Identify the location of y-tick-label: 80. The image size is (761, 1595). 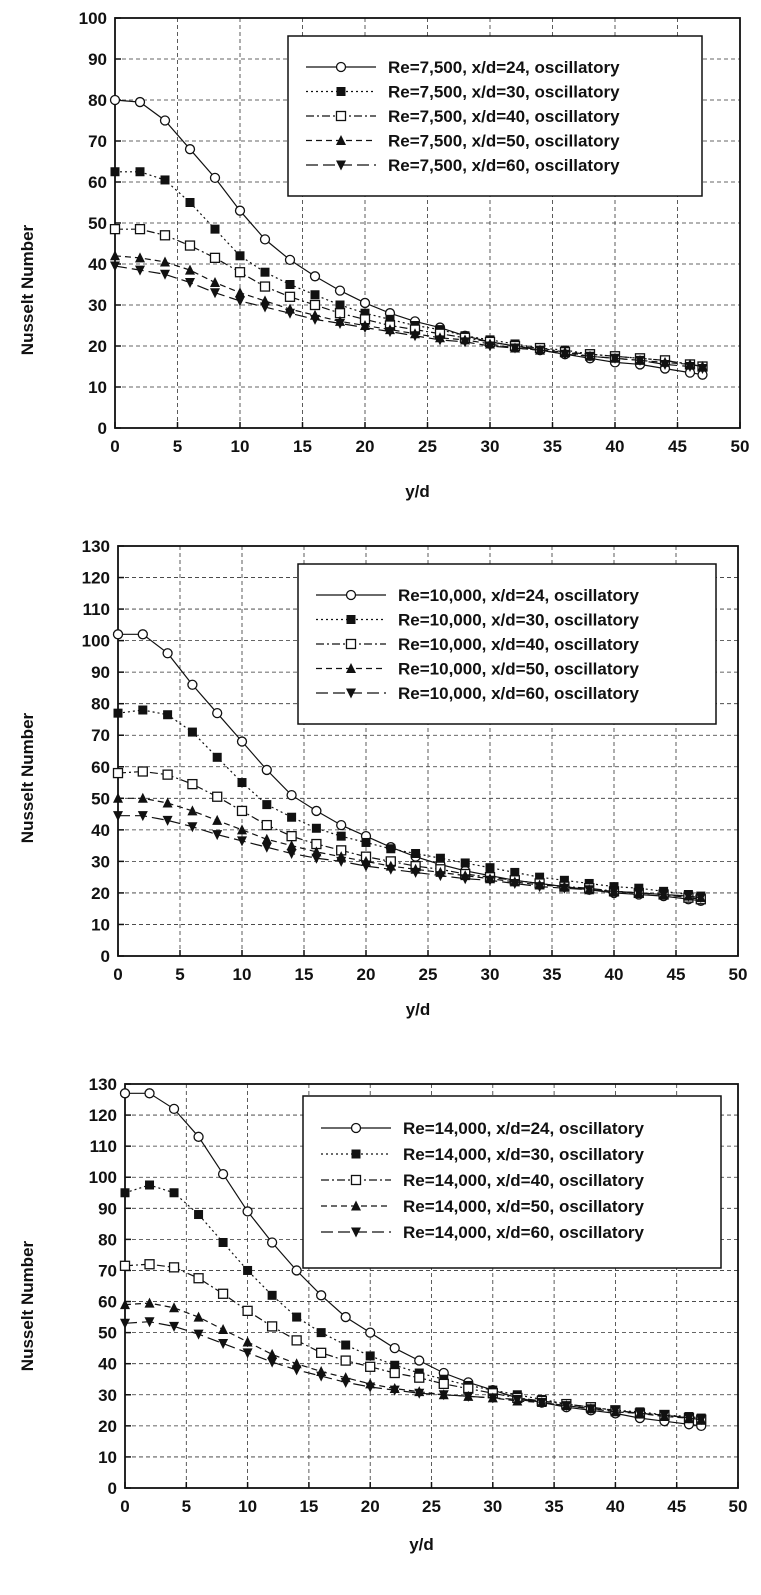
(107, 1239).